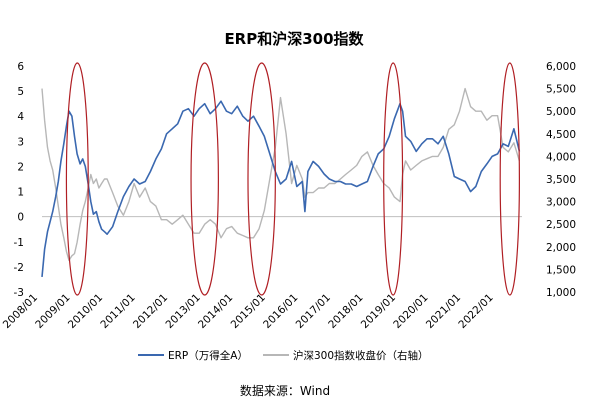  I want to click on right-tick-label: 3,000, so click(561, 203).